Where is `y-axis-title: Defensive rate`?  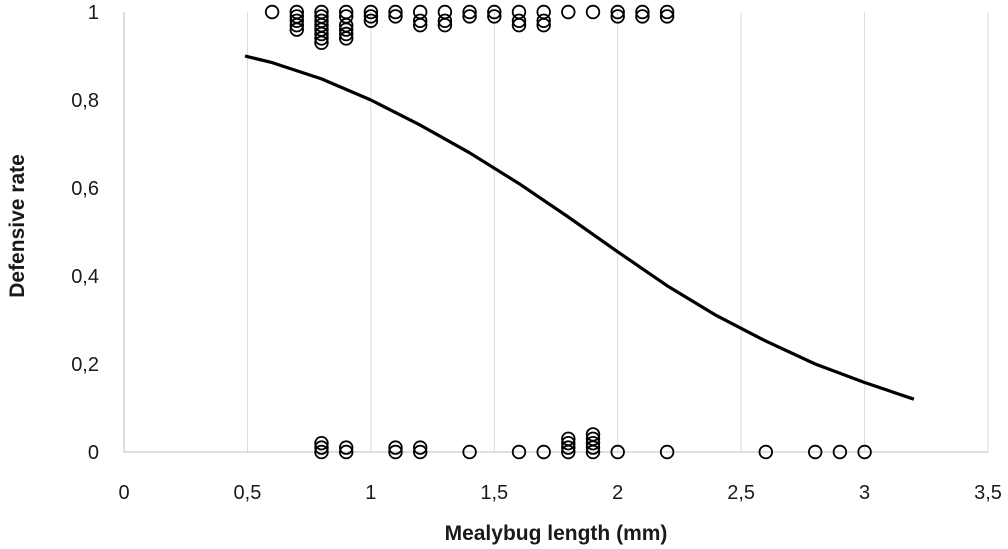
y-axis-title: Defensive rate is located at coordinates (17, 226).